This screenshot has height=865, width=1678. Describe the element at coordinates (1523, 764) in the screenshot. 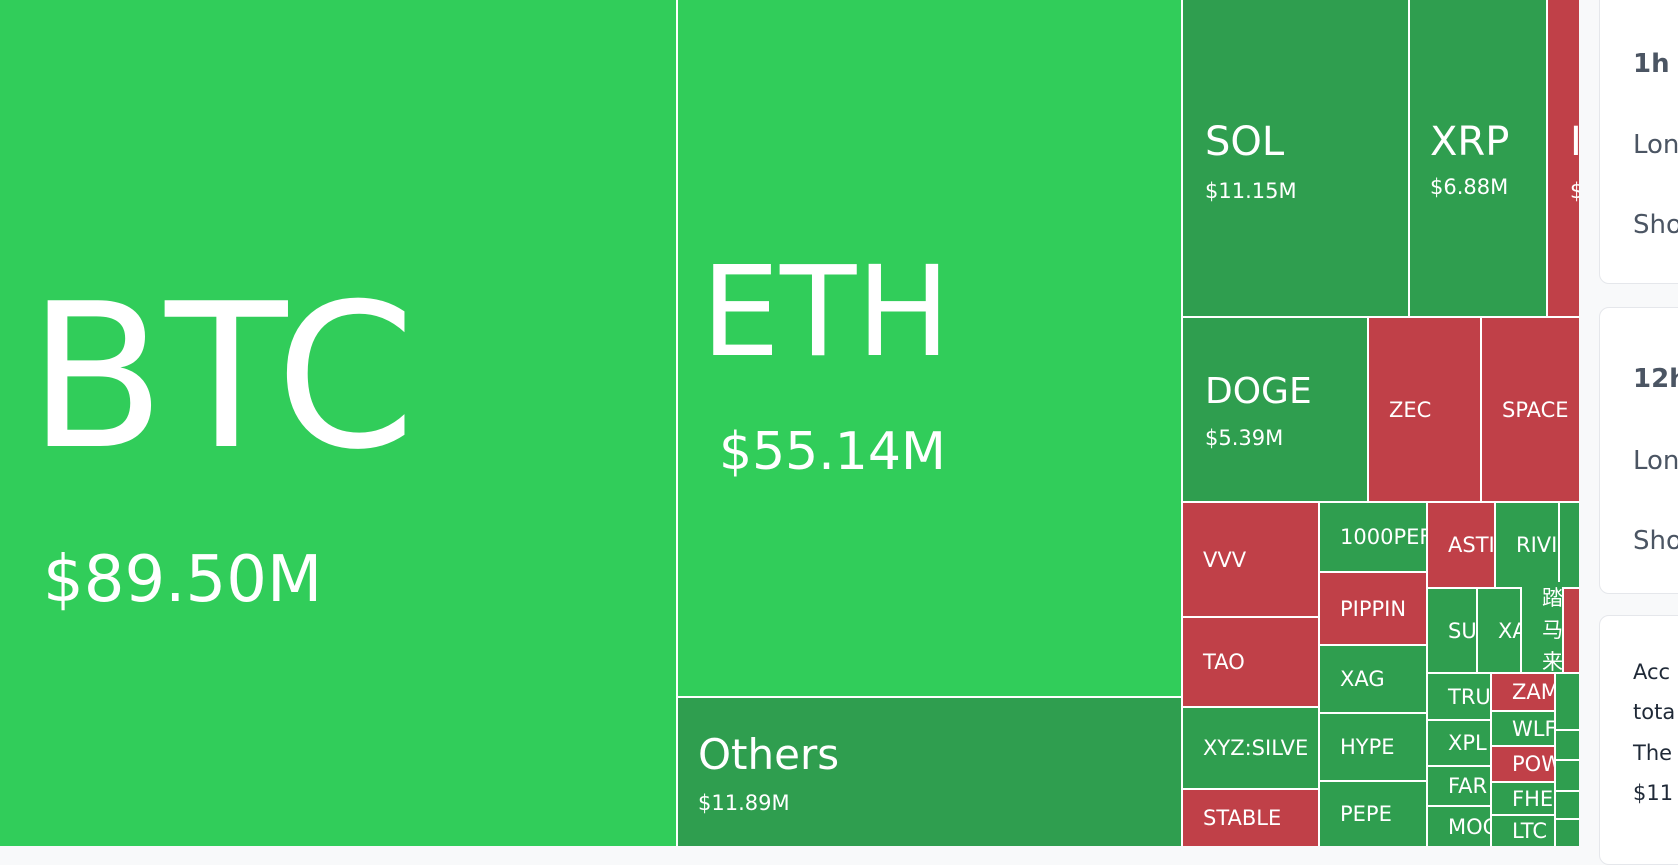

I see `tile-pow: POW` at that location.